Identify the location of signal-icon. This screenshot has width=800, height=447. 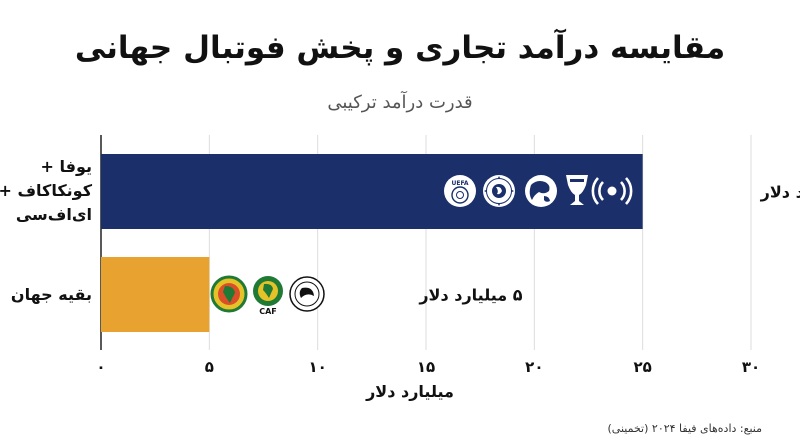
(612, 191).